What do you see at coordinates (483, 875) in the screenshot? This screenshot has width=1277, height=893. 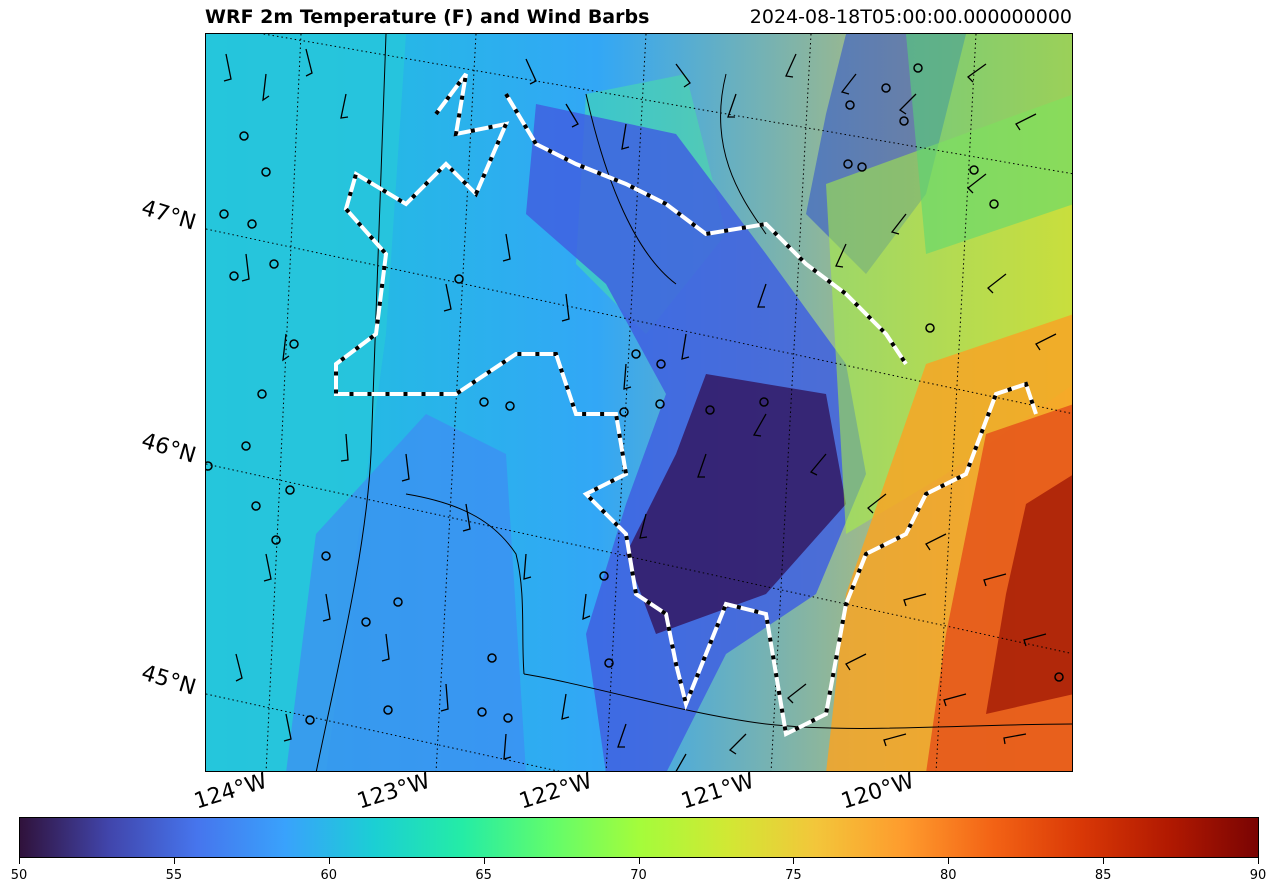 I see `colorbar-tick-label: 65` at bounding box center [483, 875].